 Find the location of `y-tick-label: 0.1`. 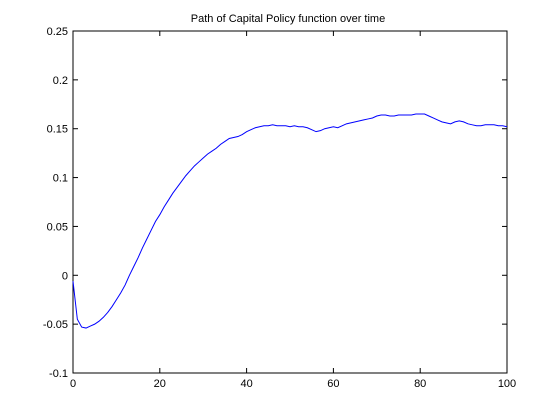

y-tick-label: 0.1 is located at coordinates (60, 179).